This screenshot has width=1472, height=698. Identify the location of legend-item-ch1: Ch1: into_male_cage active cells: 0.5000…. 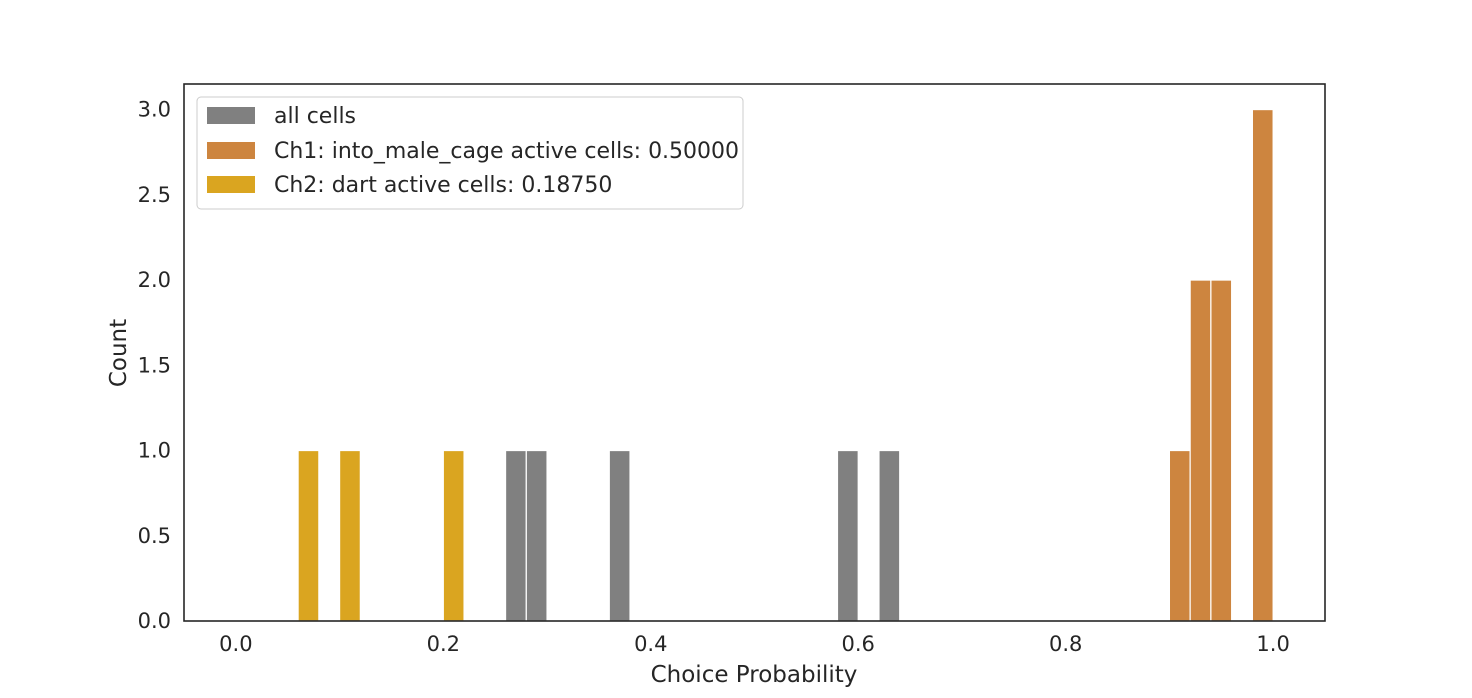
(473, 151).